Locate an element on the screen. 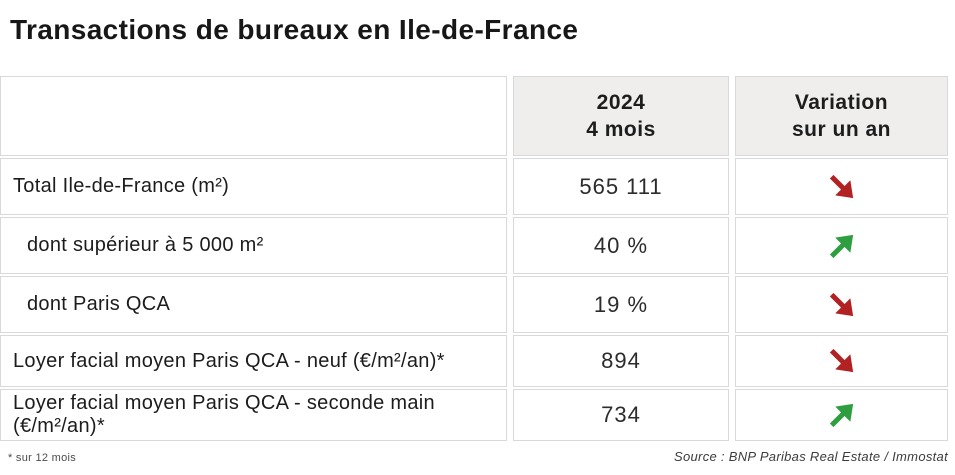  row-variation-total-idf is located at coordinates (841, 186).